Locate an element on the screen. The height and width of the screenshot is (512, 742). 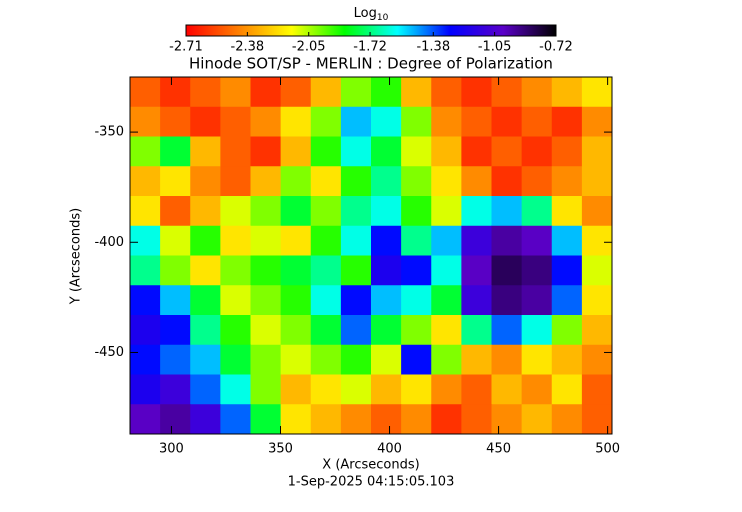
colorbar-tick-label: -1.05 is located at coordinates (495, 47).